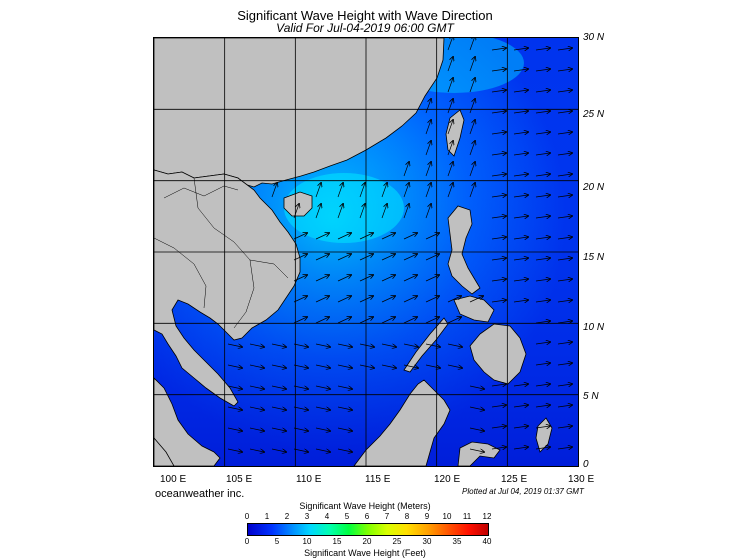  What do you see at coordinates (407, 516) in the screenshot?
I see `meters-tick: 8` at bounding box center [407, 516].